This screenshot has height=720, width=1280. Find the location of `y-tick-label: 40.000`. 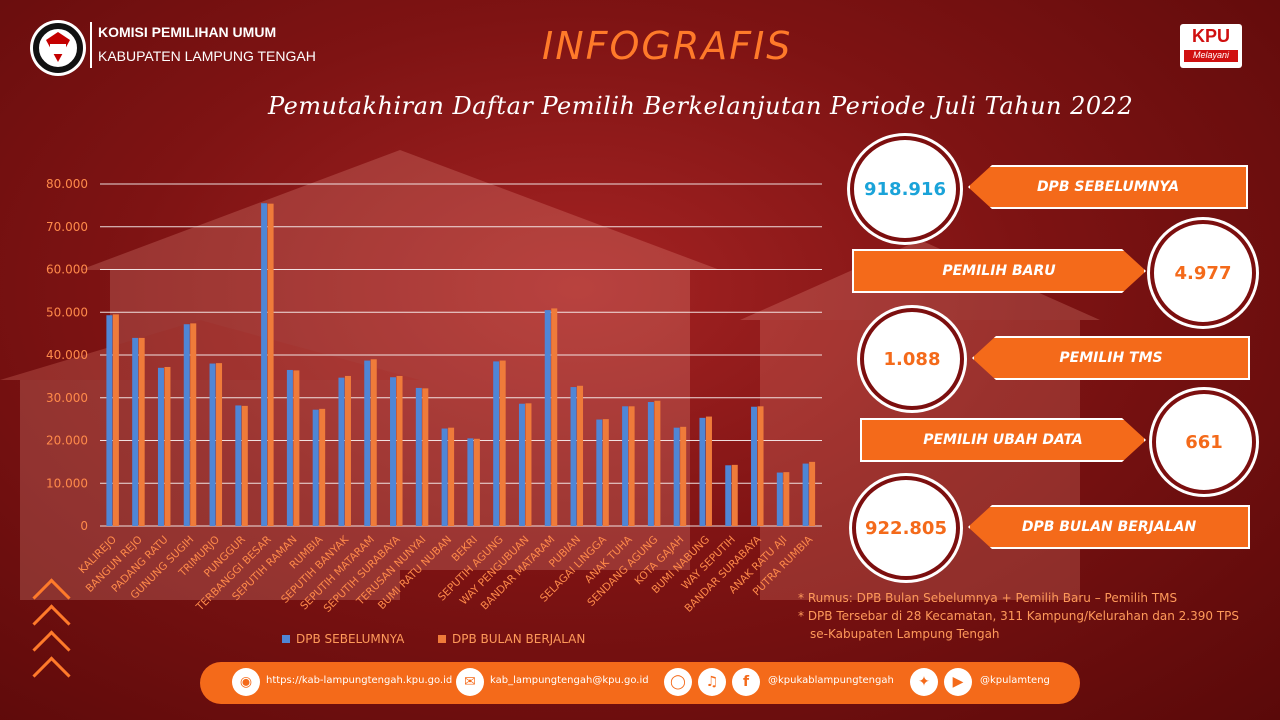

y-tick-label: 40.000 is located at coordinates (67, 355).